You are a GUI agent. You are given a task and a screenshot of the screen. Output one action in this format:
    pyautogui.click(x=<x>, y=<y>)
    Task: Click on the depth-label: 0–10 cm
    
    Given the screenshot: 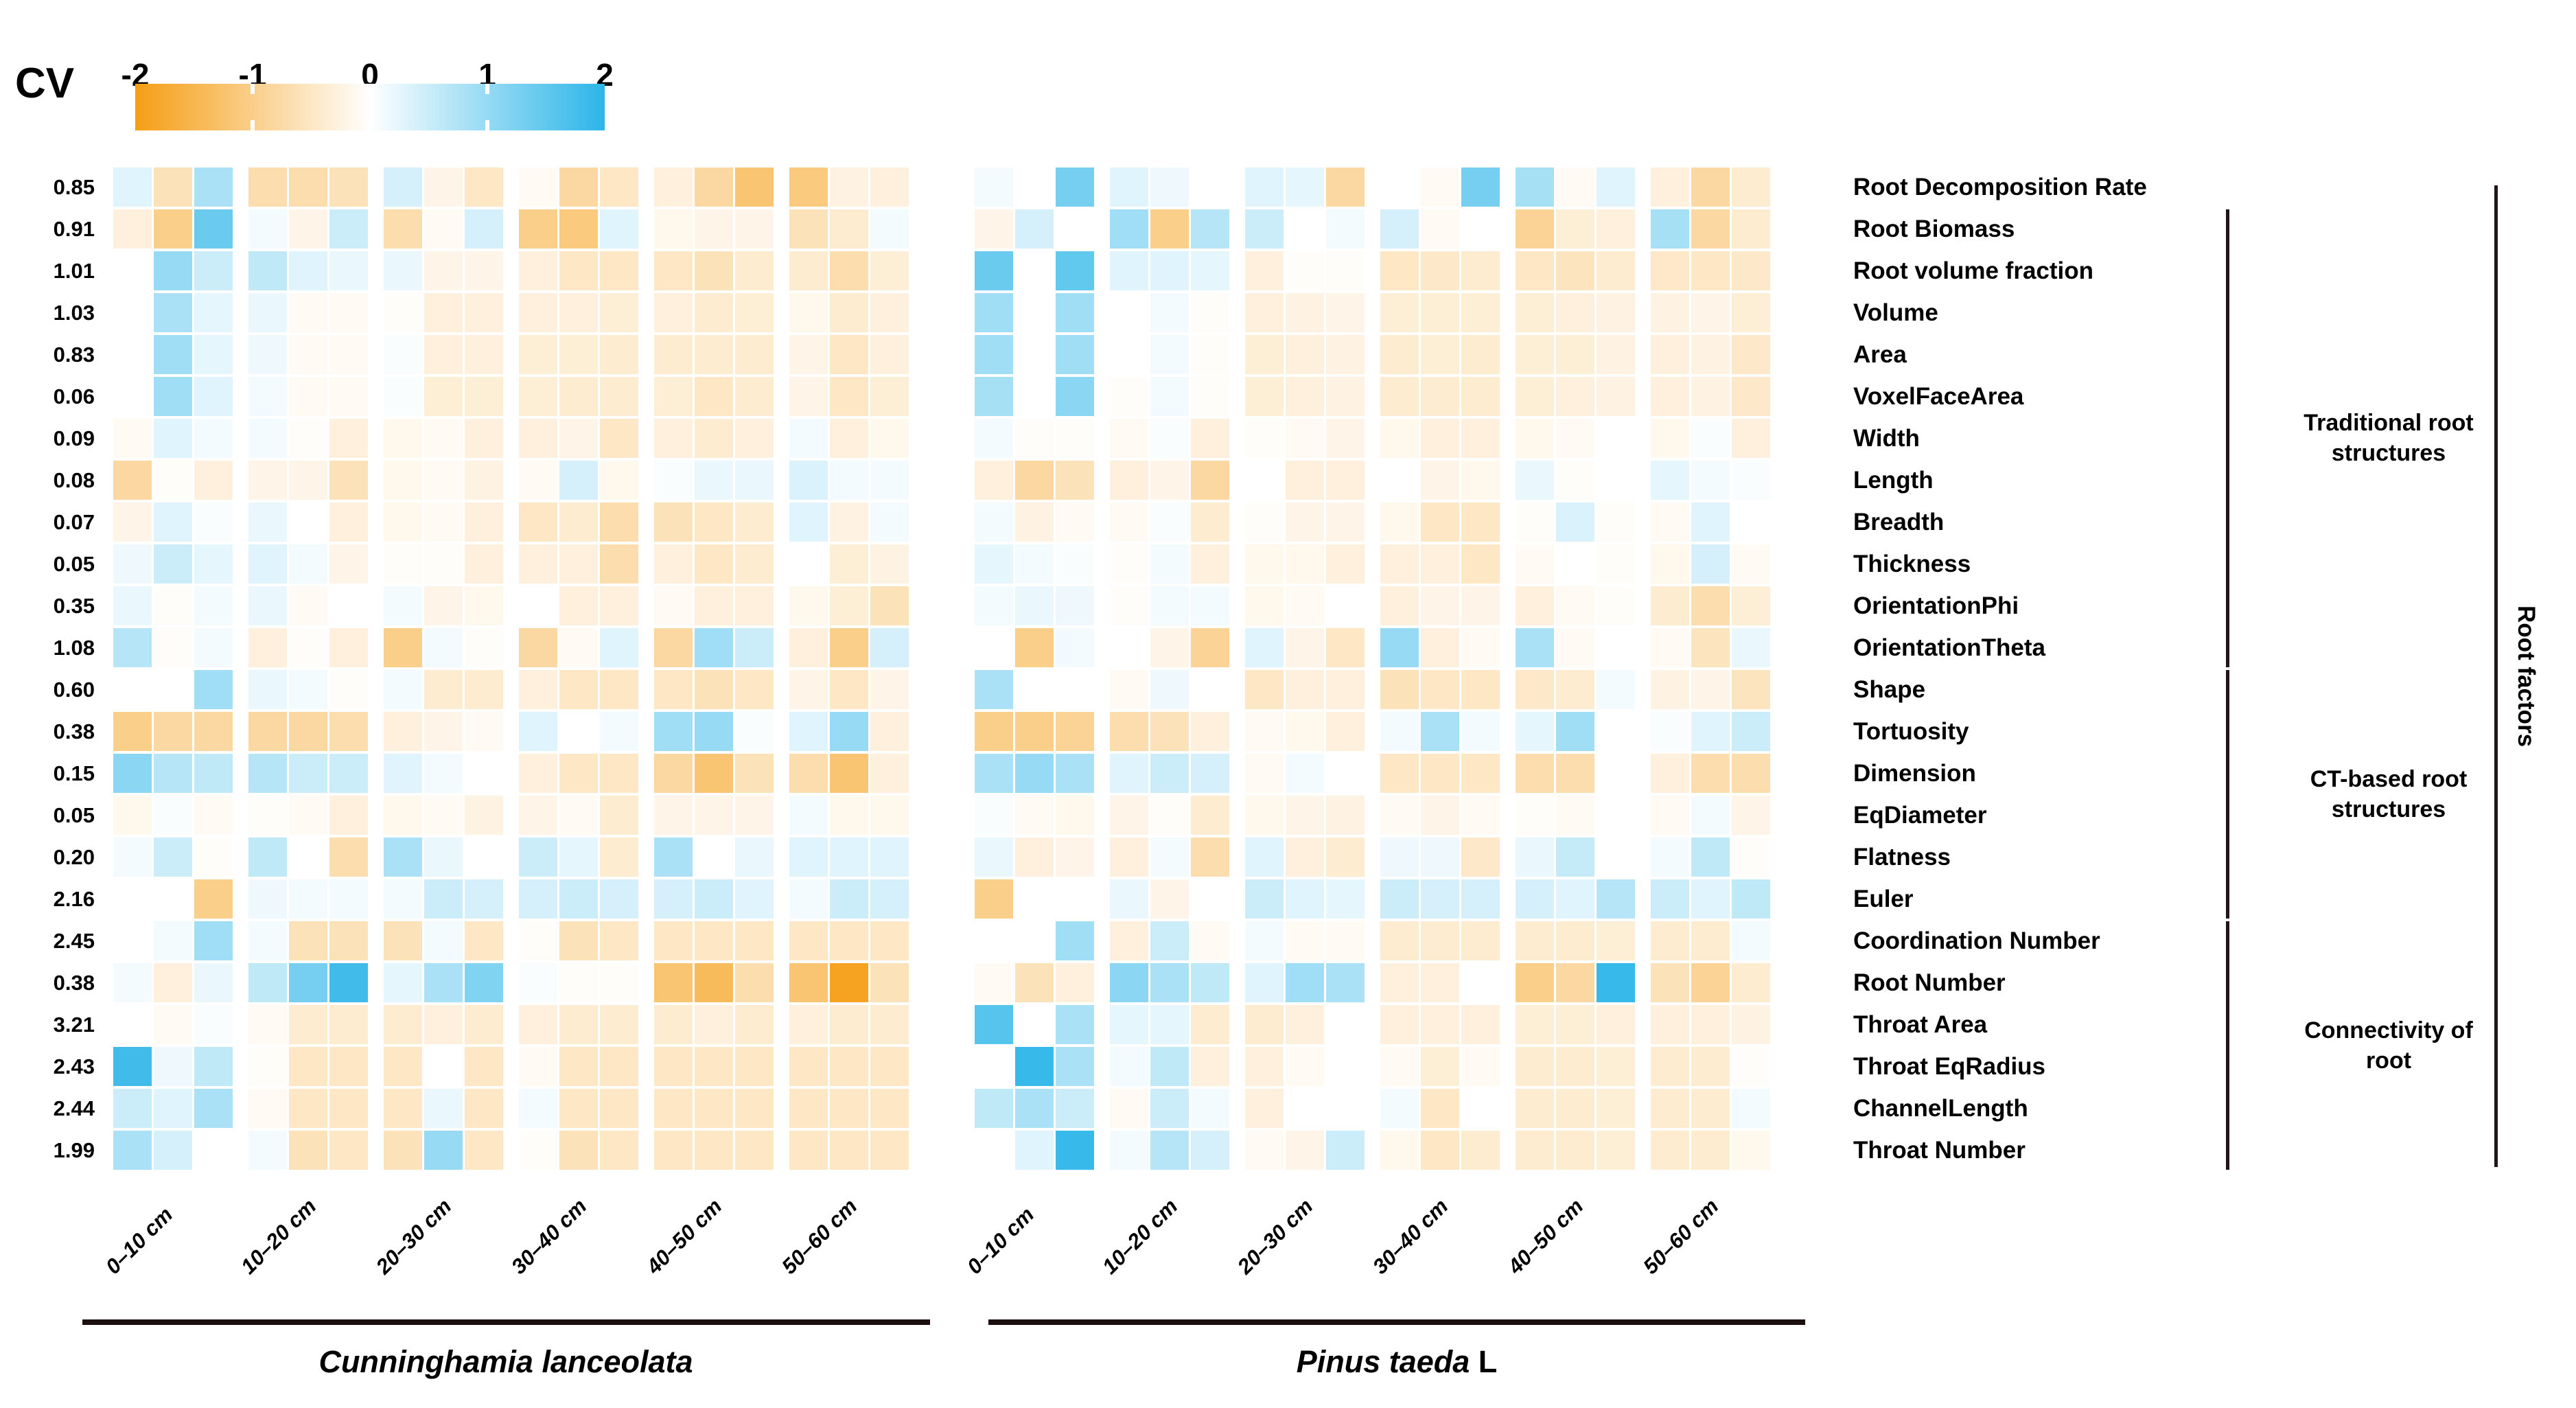 What is the action you would take?
    pyautogui.click(x=1000, y=1240)
    